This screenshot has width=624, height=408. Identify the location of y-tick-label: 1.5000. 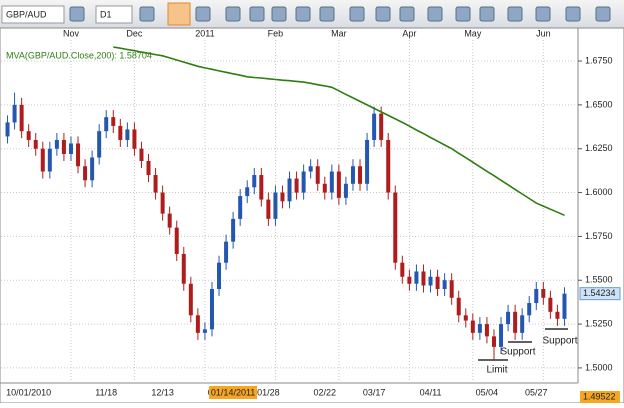
(599, 367).